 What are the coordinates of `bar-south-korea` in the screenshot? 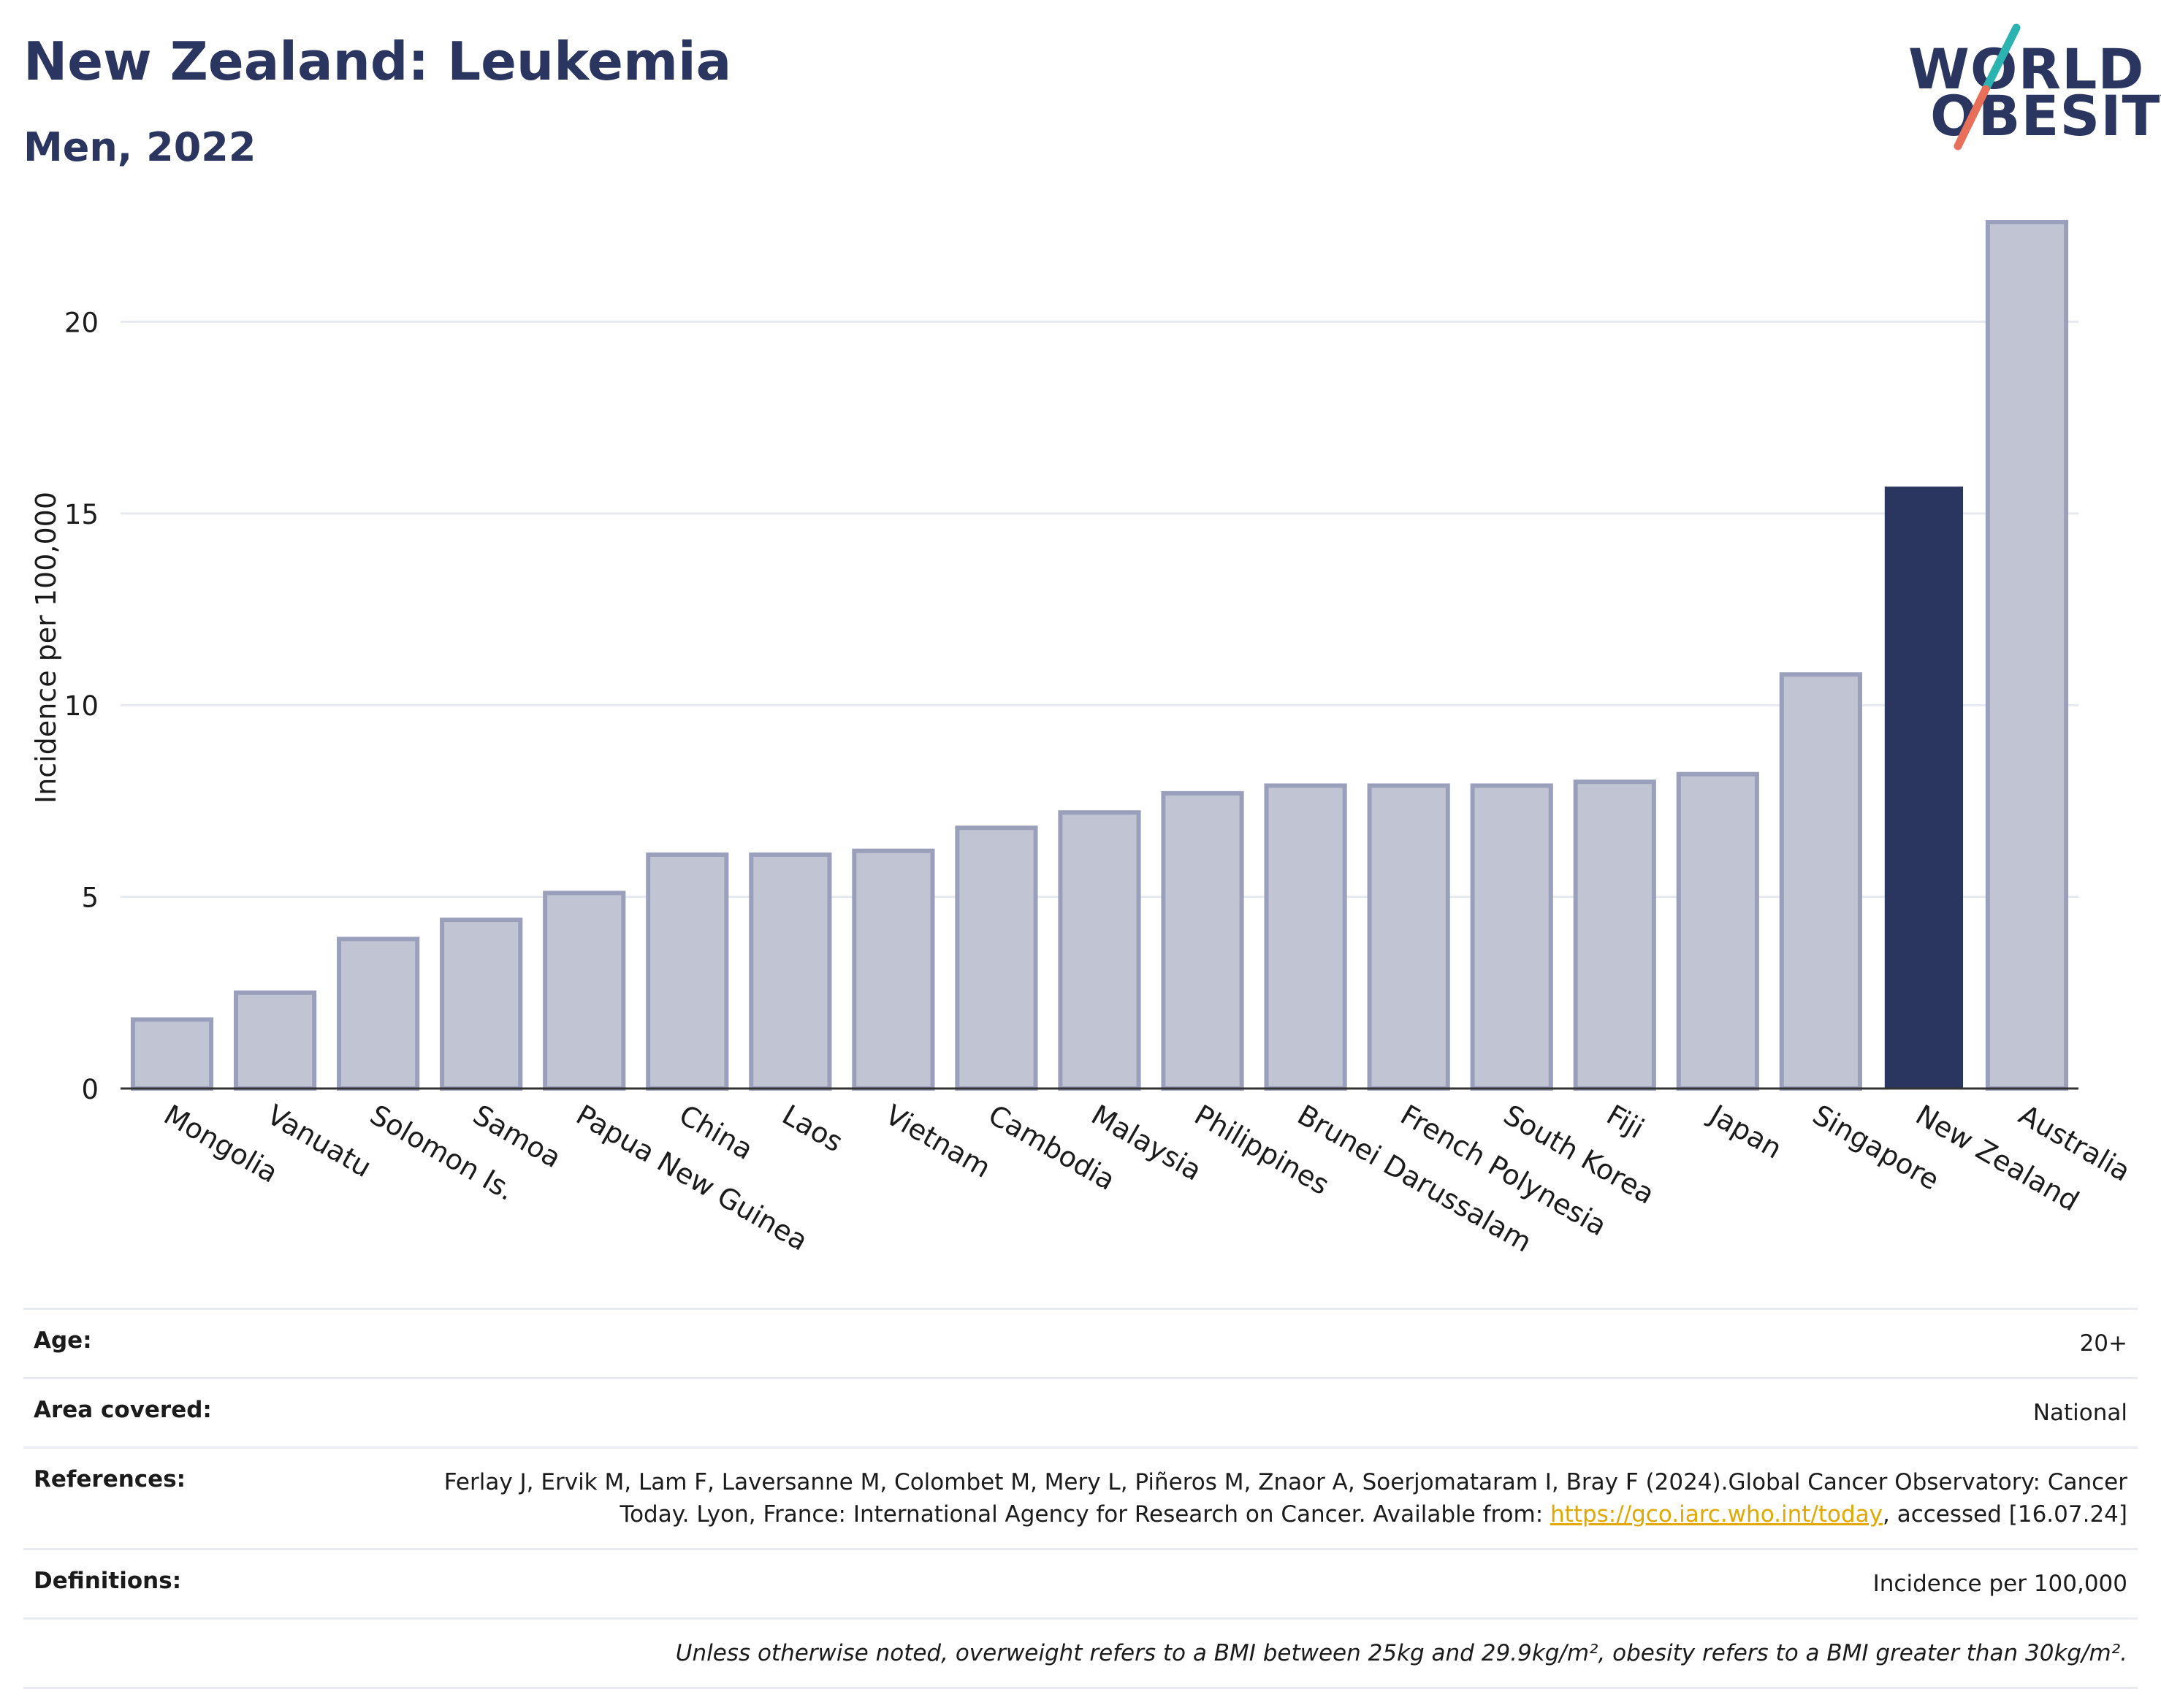 It's located at (1511, 937).